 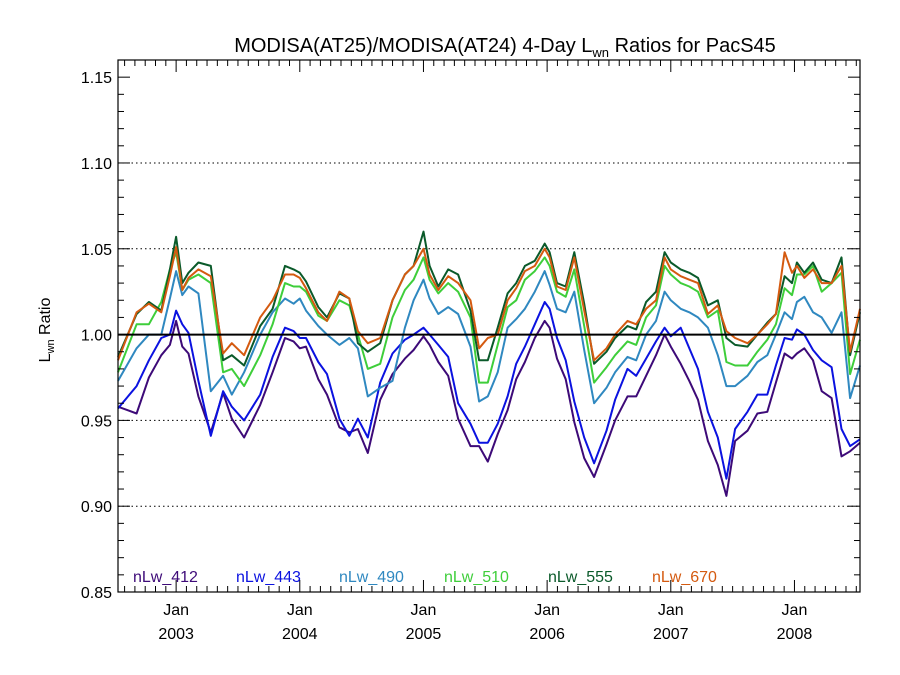 I want to click on chart-title-main: MODISA(AT25)/MODISA(AT24) 4-Day L, so click(x=413, y=46).